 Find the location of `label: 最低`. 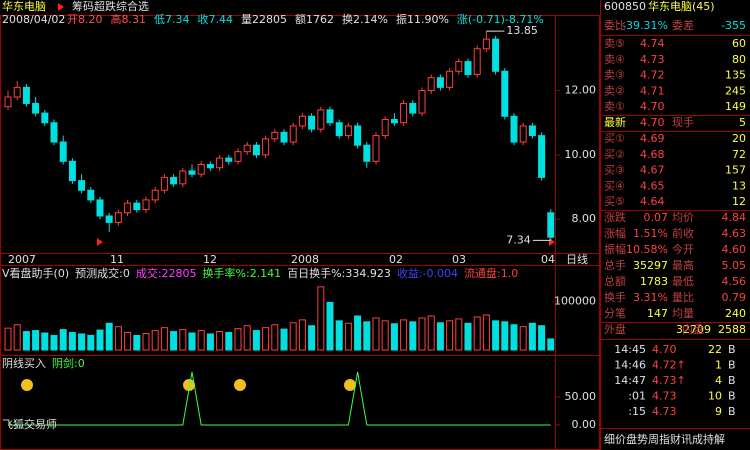

label: 最低 is located at coordinates (683, 281).